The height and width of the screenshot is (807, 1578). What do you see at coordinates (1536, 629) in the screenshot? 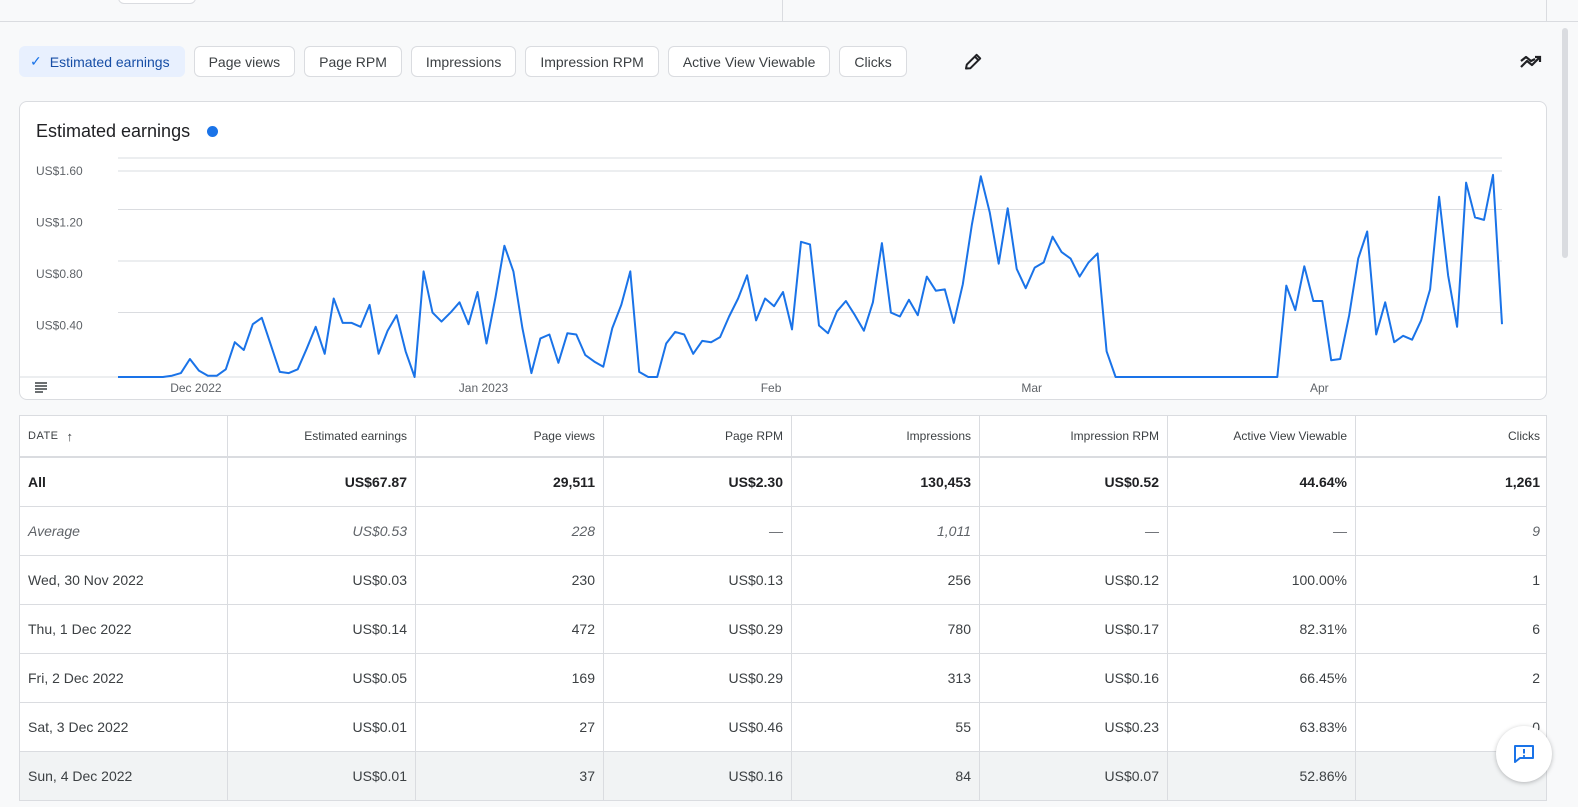
I see `table-cell: 6` at bounding box center [1536, 629].